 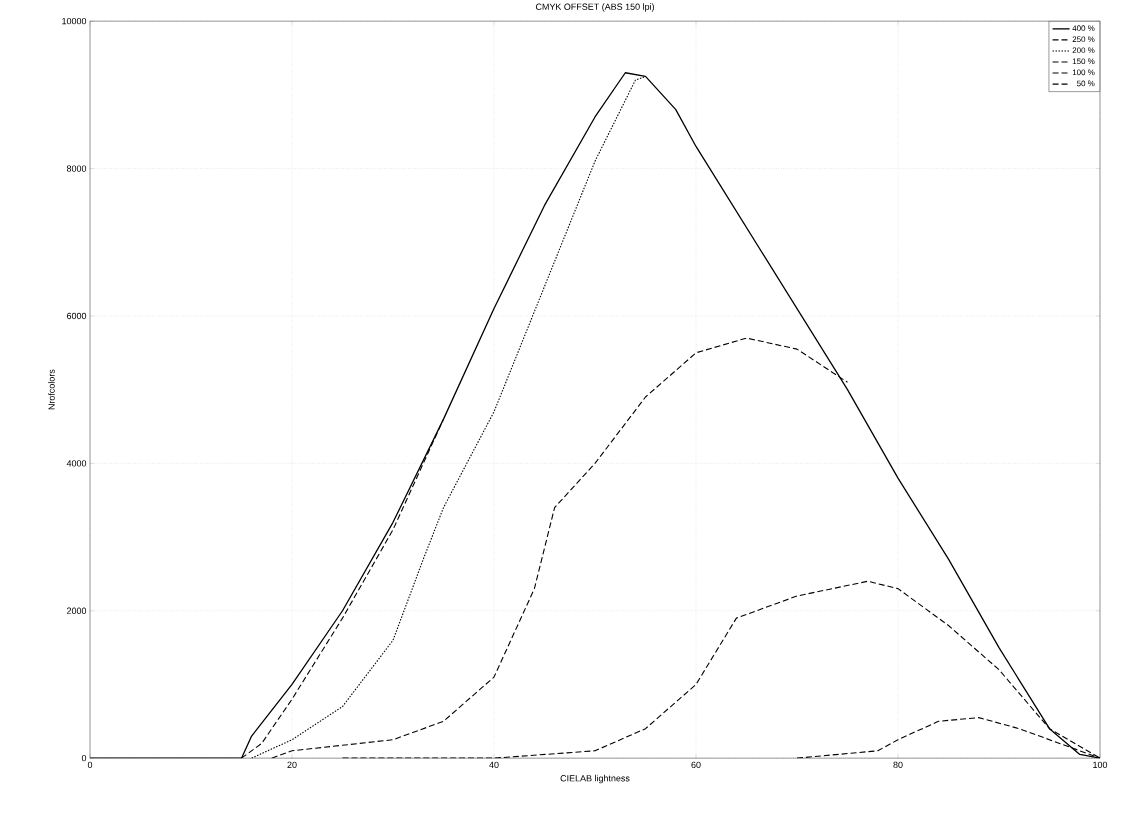 I want to click on y-axis-title: Nrofcolors, so click(x=51, y=389).